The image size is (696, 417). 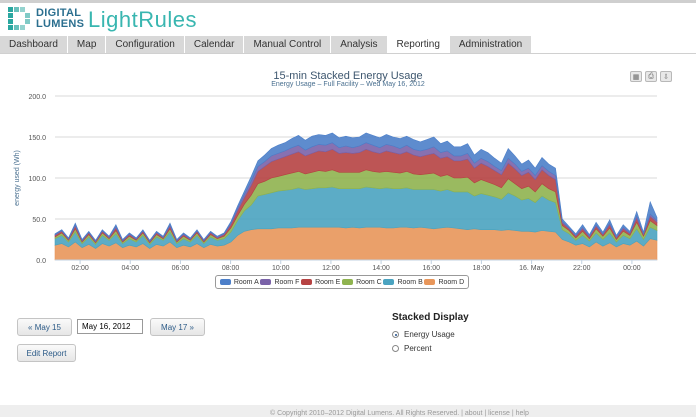 I want to click on legend-item-room-f: Room F, so click(x=279, y=282).